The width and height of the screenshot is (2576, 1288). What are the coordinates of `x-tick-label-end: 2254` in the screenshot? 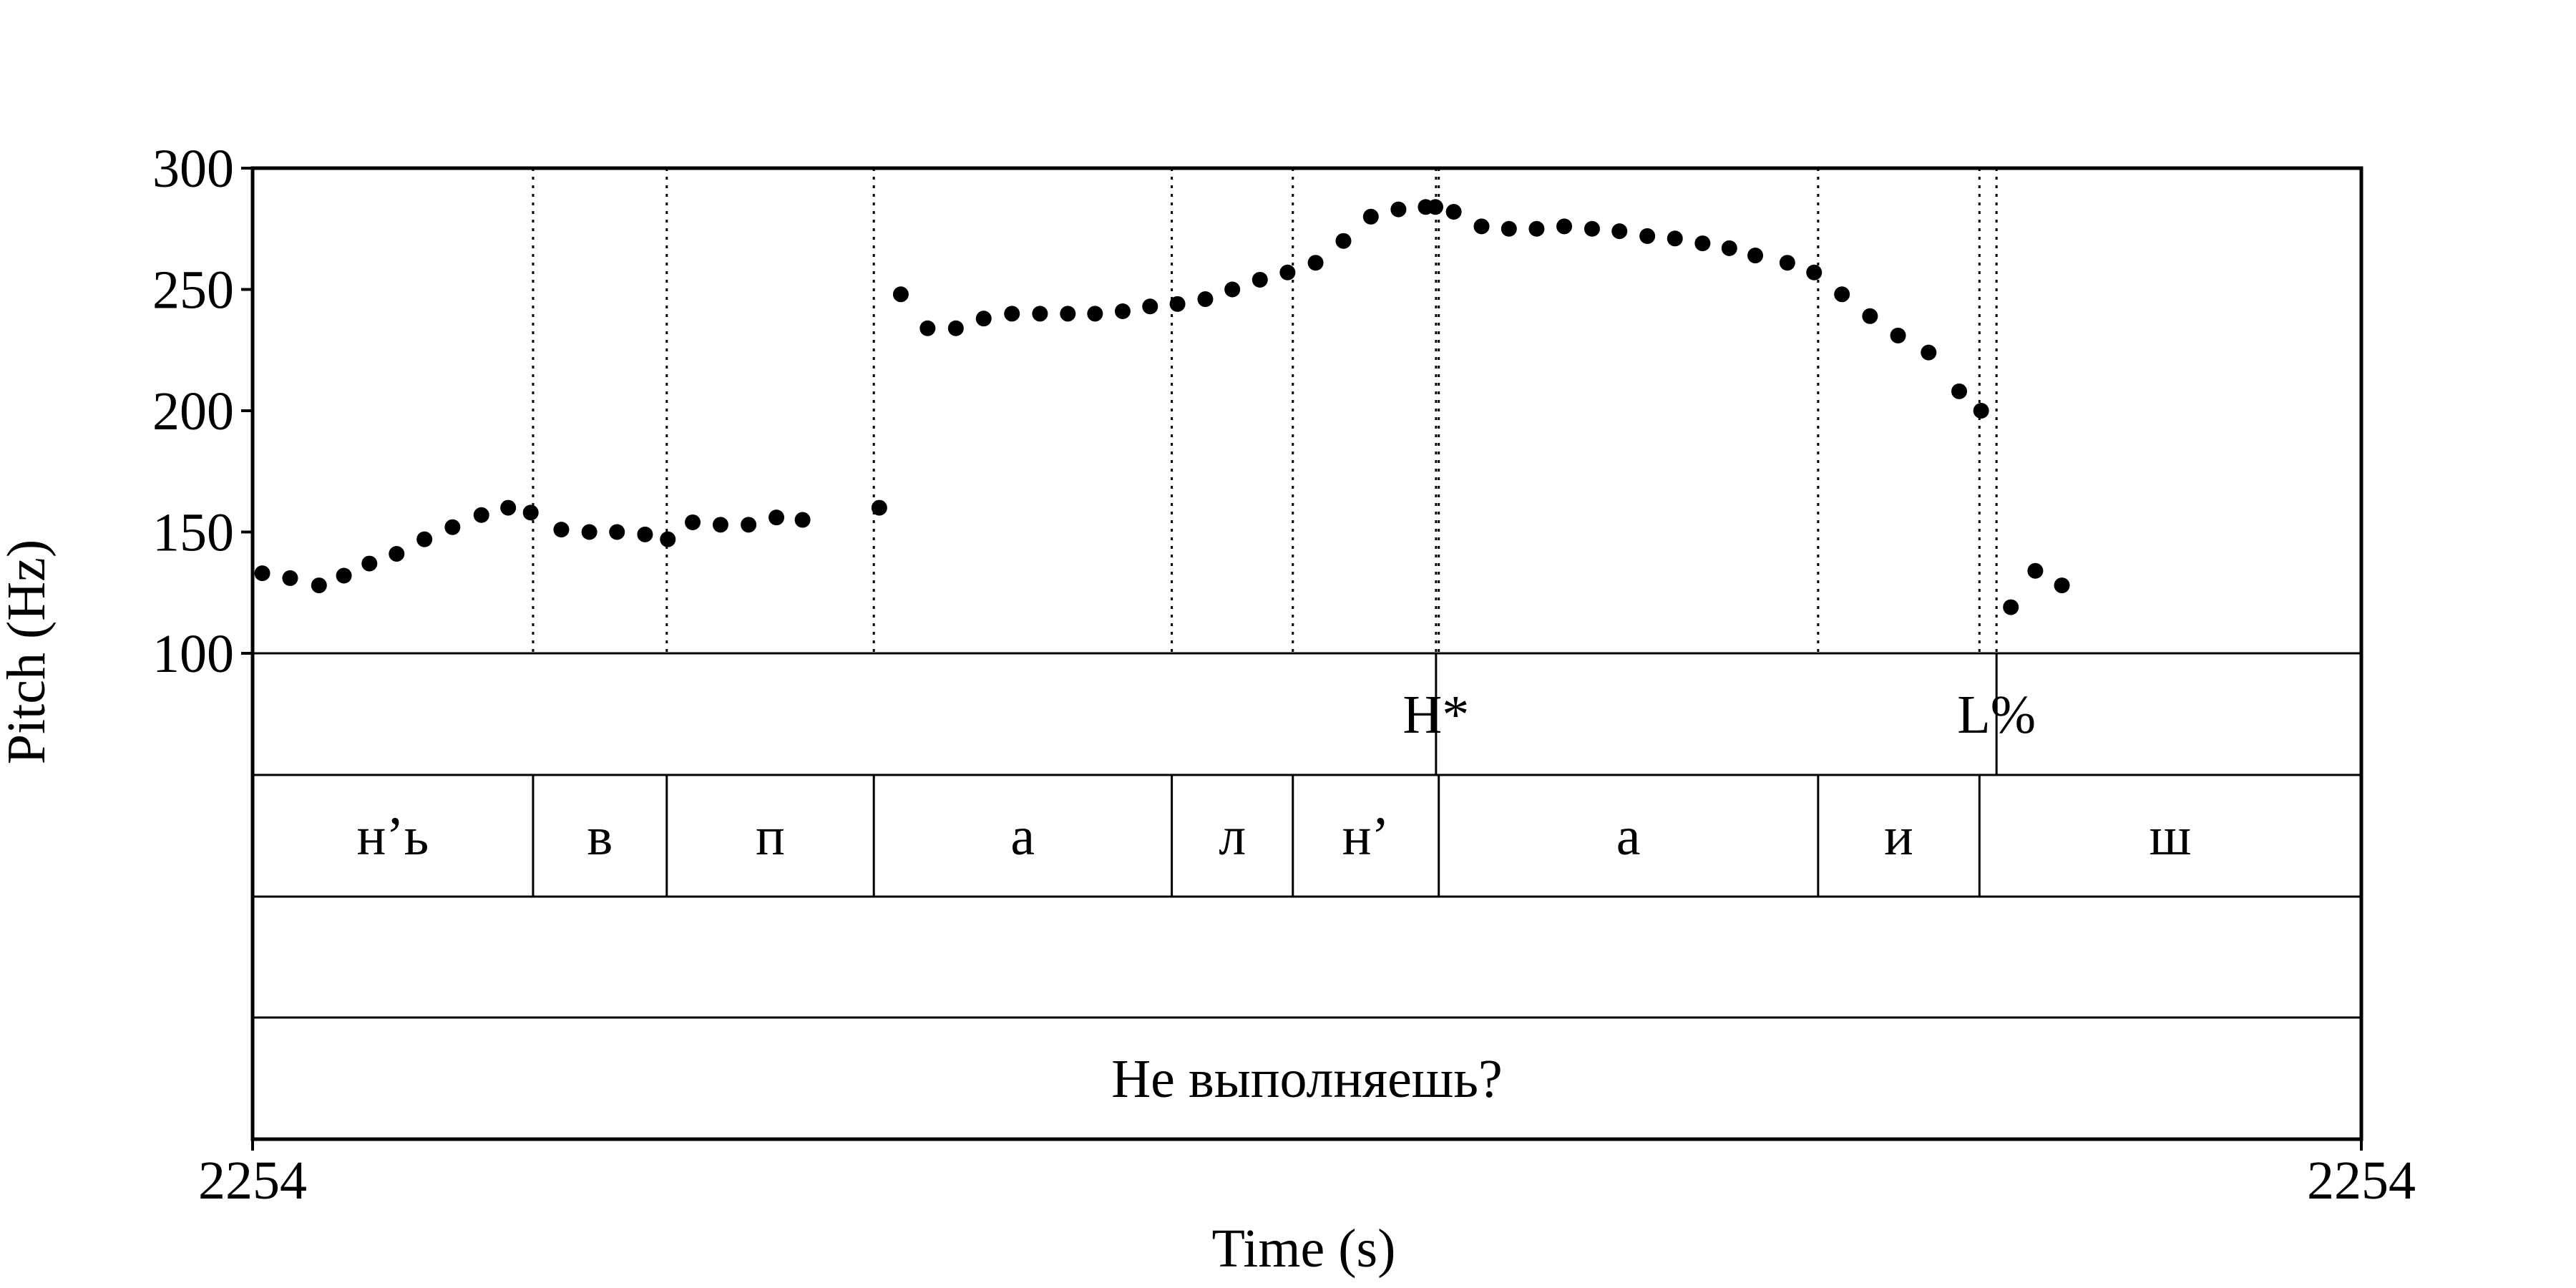 It's located at (2361, 1181).